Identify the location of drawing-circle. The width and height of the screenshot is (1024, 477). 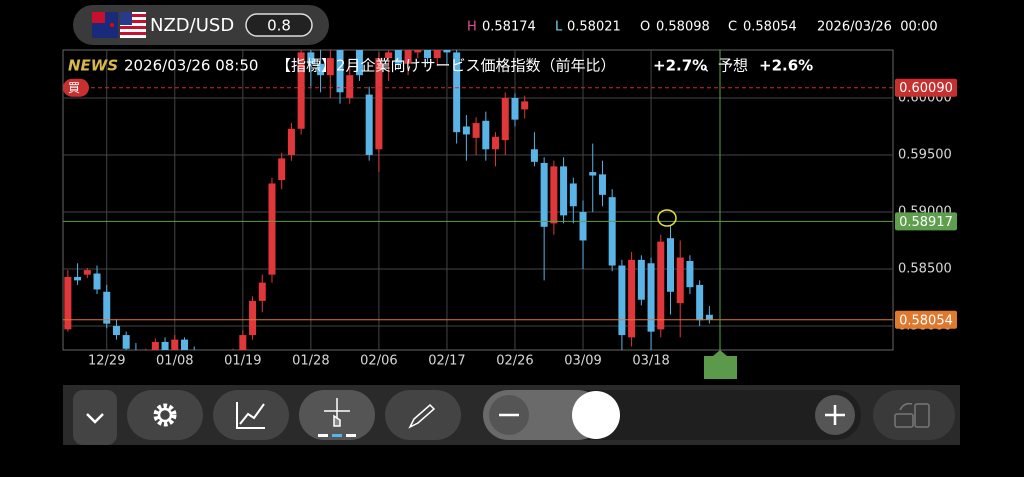
(667, 218).